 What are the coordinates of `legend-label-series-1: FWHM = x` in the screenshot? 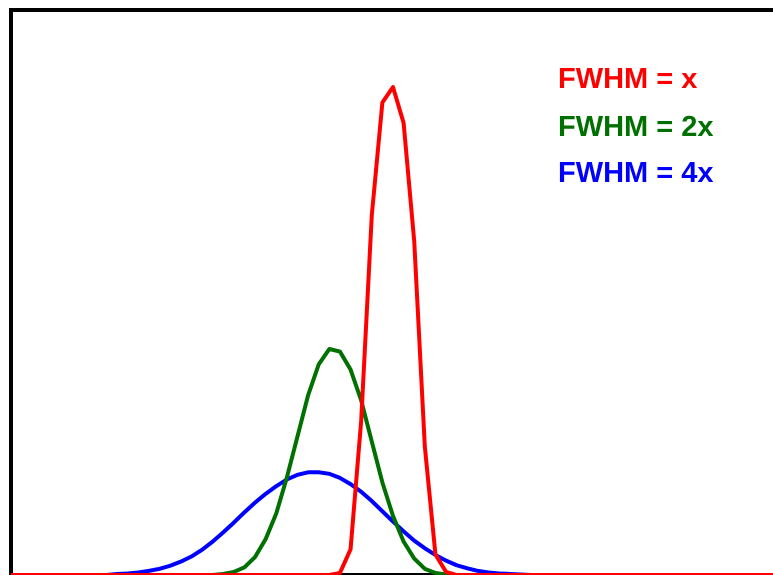 It's located at (627, 79).